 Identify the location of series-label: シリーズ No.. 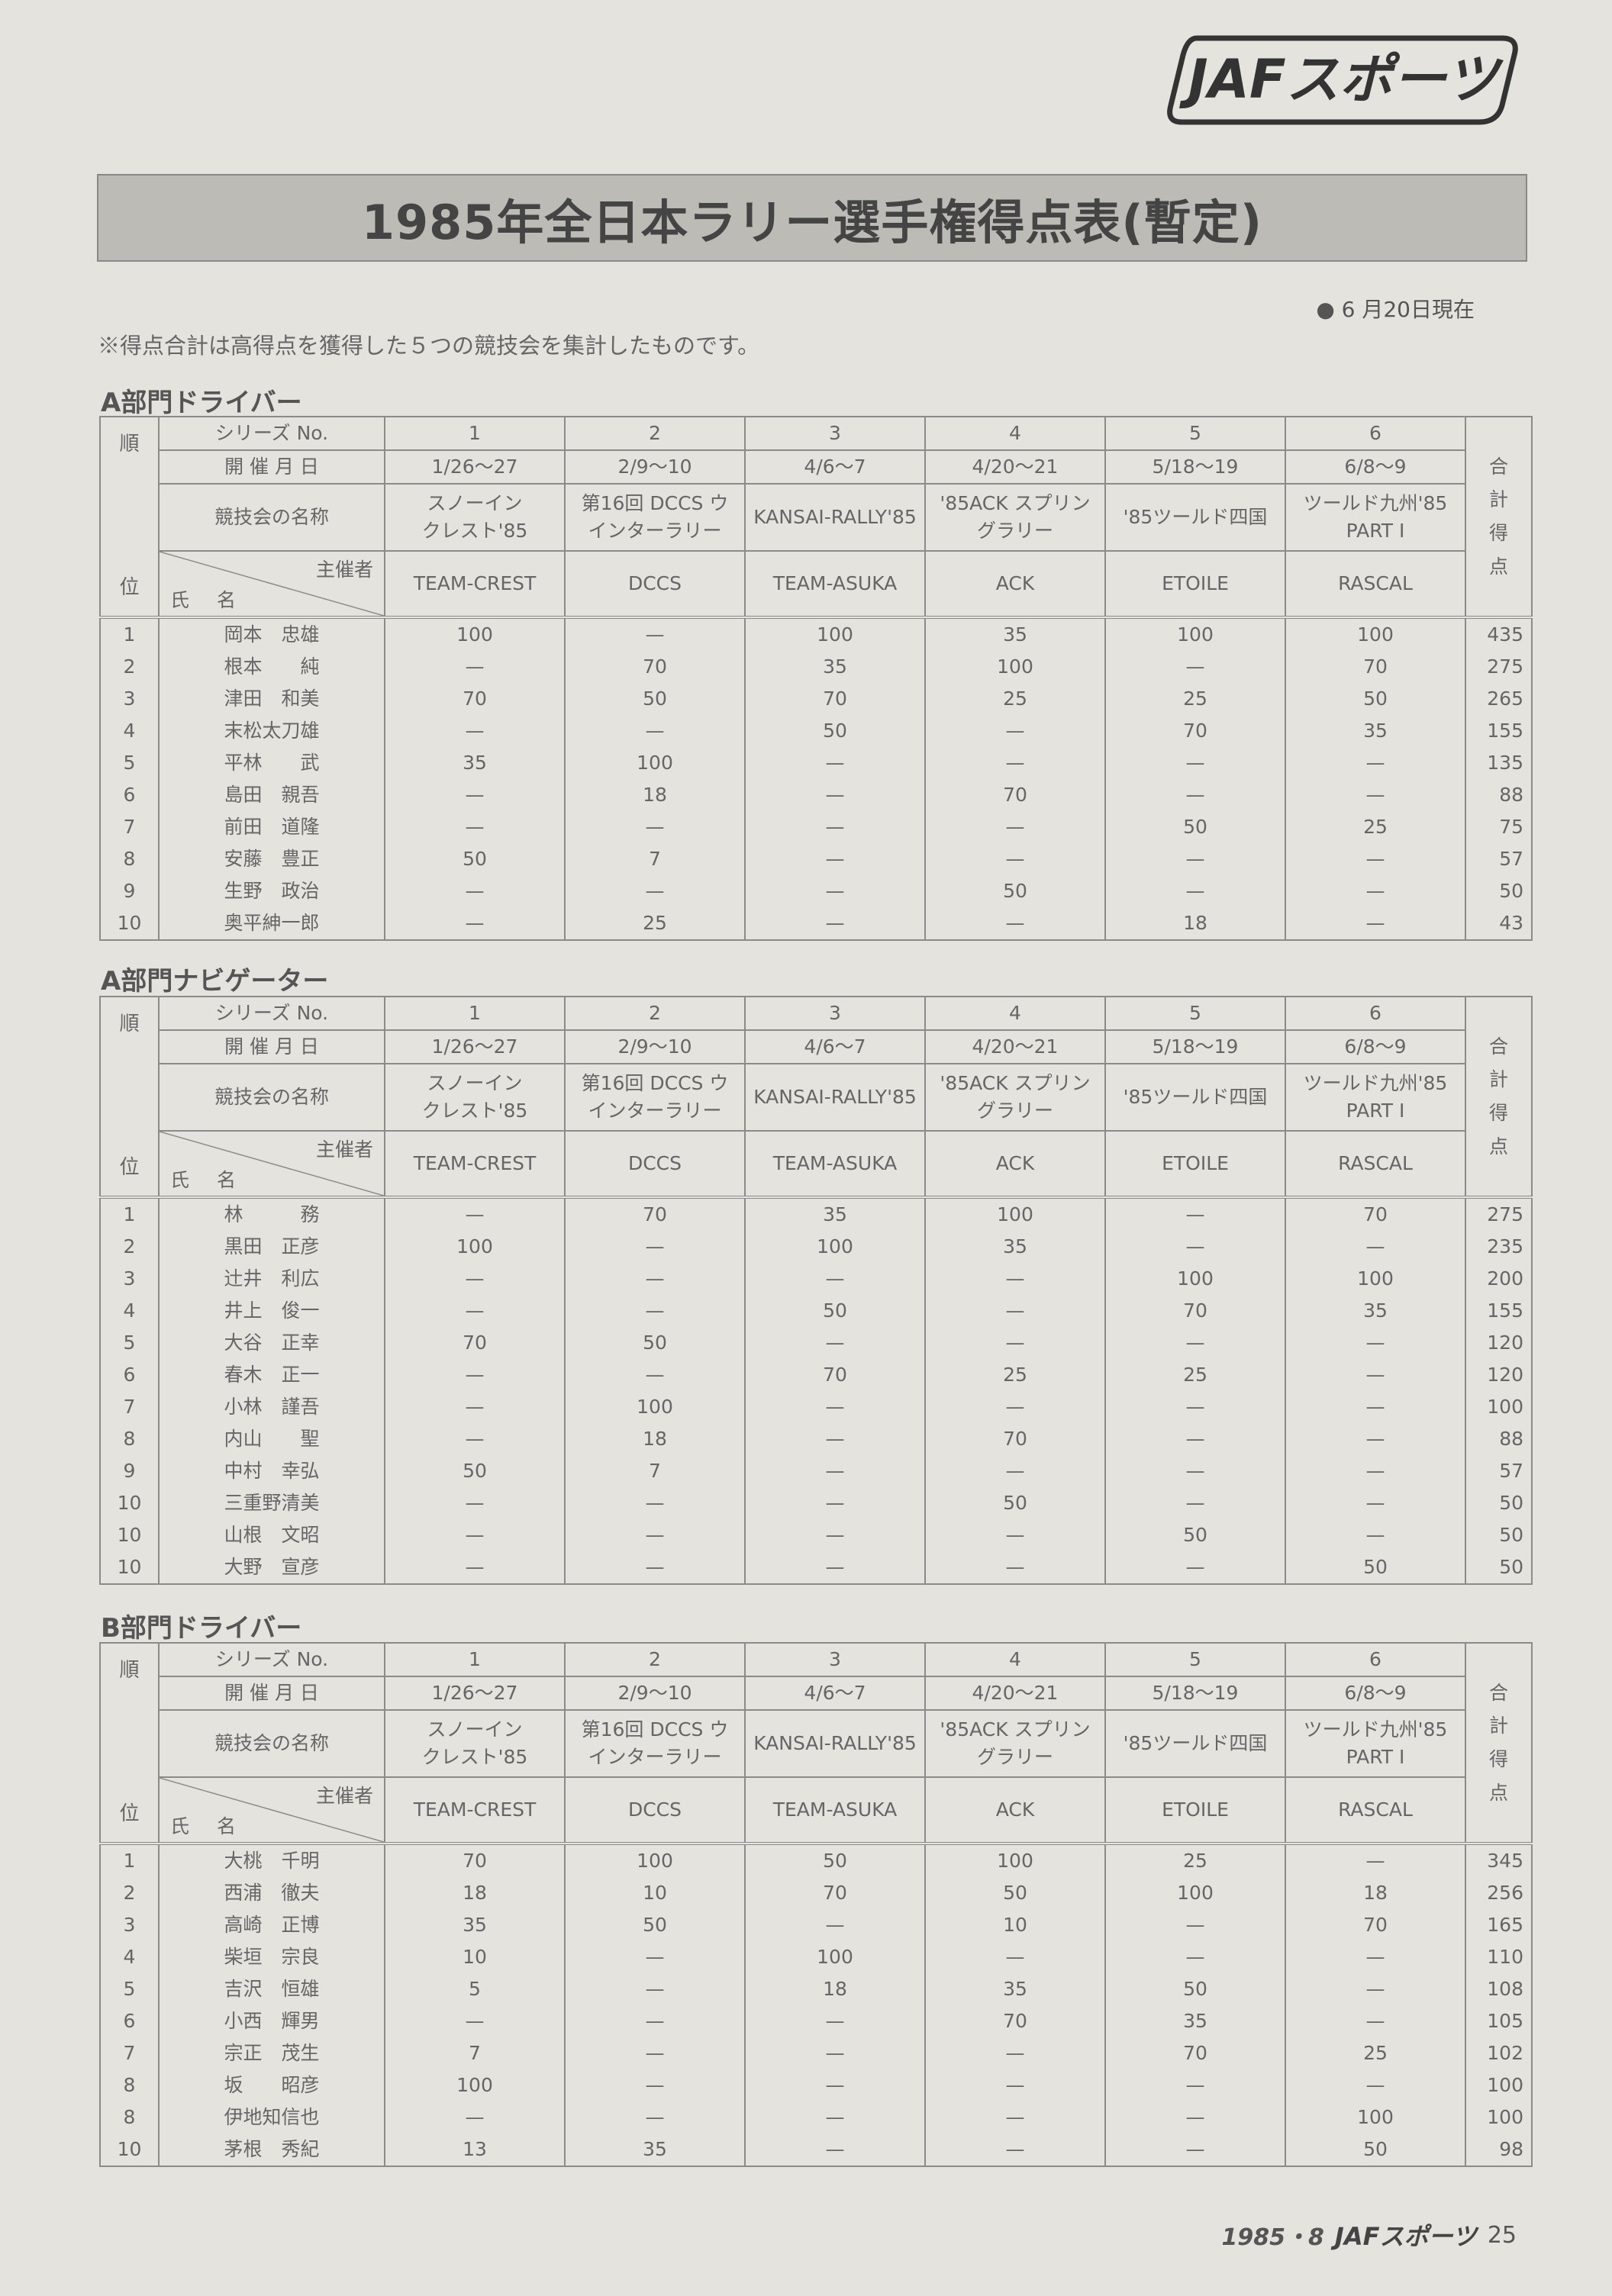
(271, 1659).